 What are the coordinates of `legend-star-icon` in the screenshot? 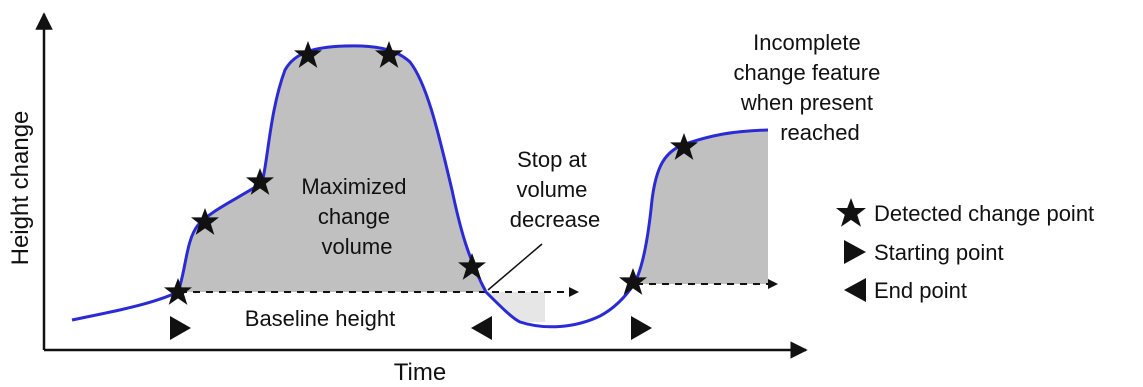 It's located at (851, 212).